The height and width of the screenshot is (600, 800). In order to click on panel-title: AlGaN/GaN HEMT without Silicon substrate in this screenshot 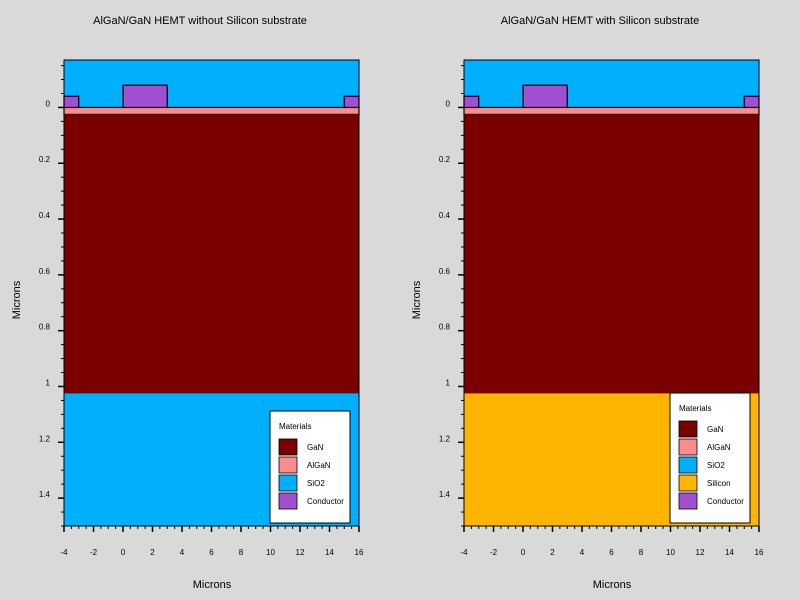, I will do `click(200, 21)`.